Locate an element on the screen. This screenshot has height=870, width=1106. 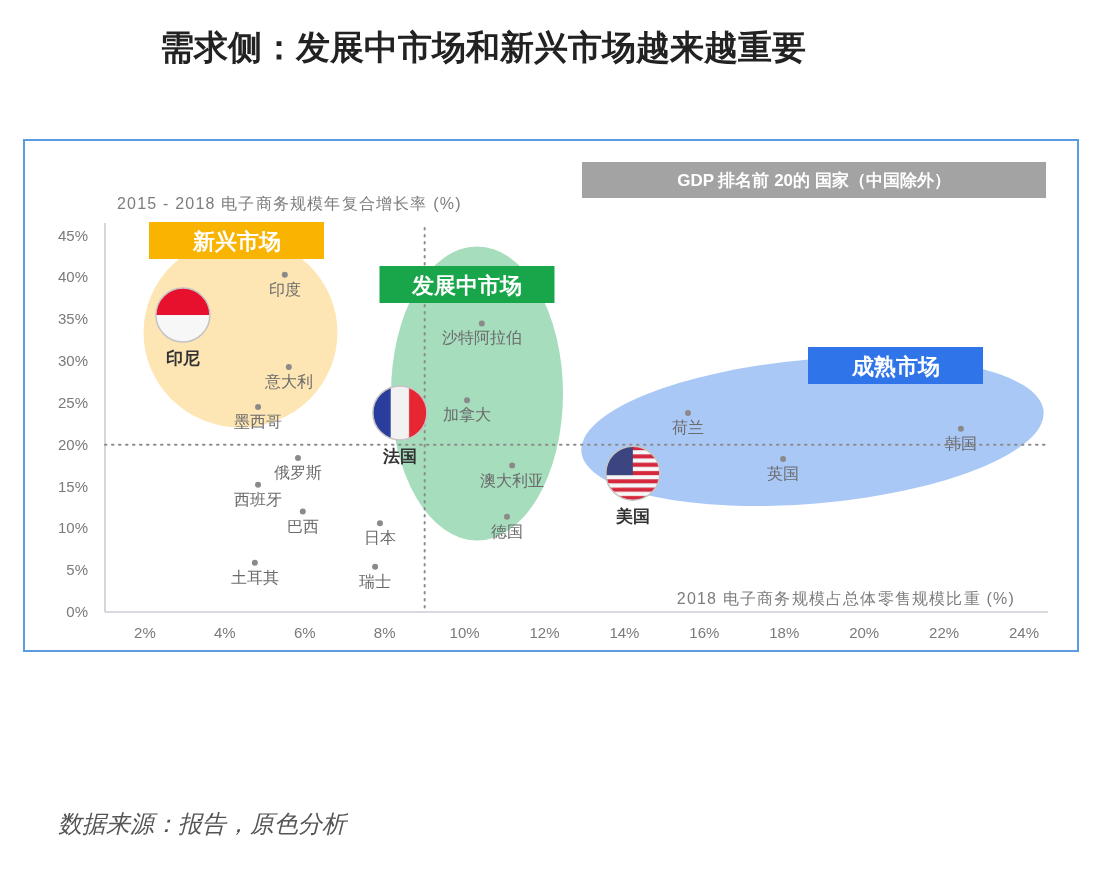
series-label: 日本 is located at coordinates (379, 538).